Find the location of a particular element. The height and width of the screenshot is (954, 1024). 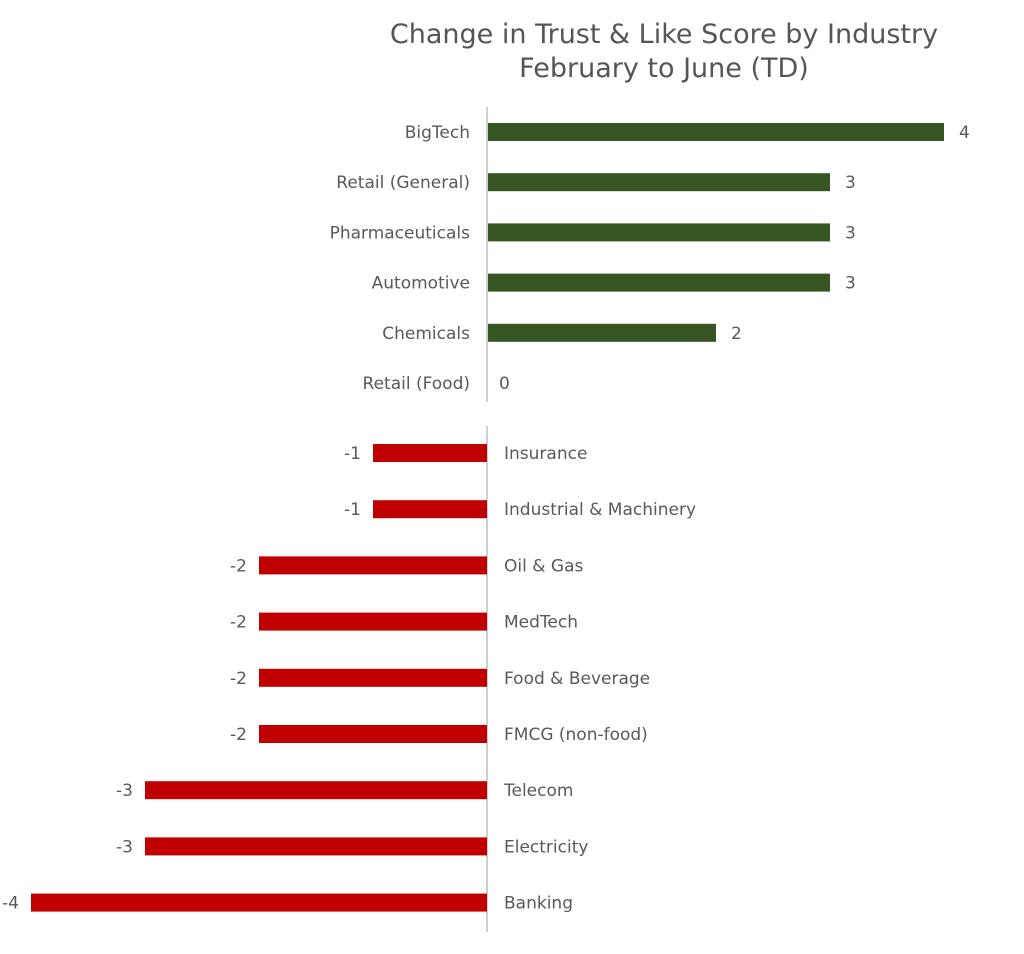

bar-telecom is located at coordinates (316, 790).